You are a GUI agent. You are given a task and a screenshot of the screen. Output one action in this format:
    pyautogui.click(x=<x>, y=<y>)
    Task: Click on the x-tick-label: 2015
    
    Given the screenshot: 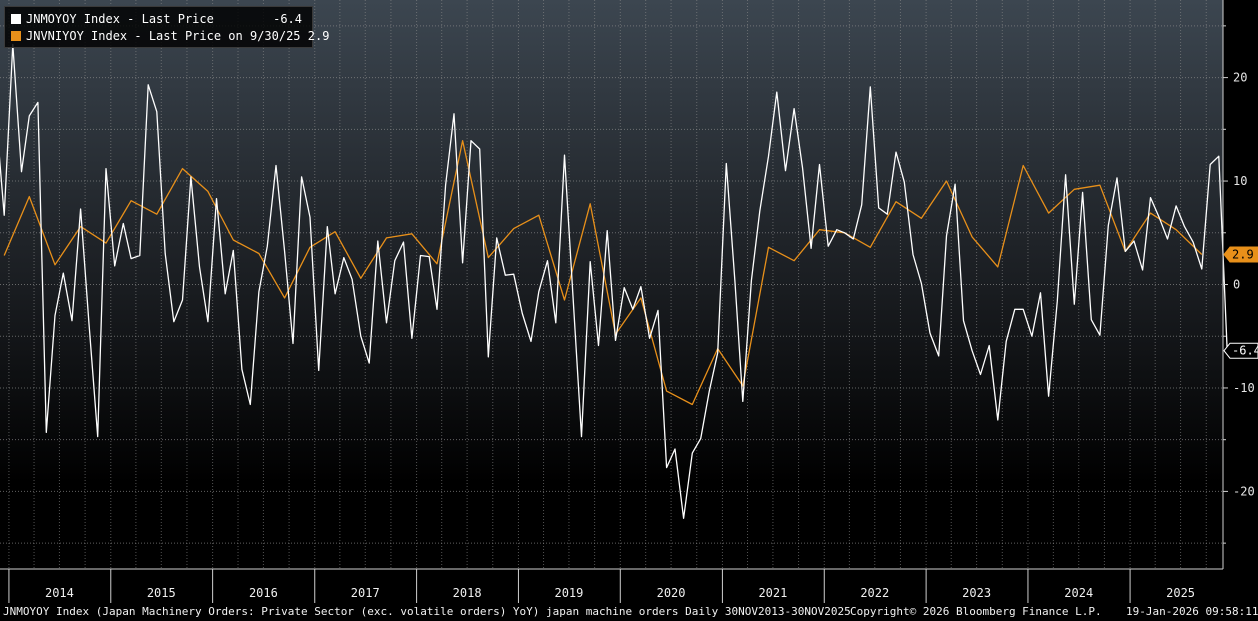 What is the action you would take?
    pyautogui.click(x=161, y=593)
    